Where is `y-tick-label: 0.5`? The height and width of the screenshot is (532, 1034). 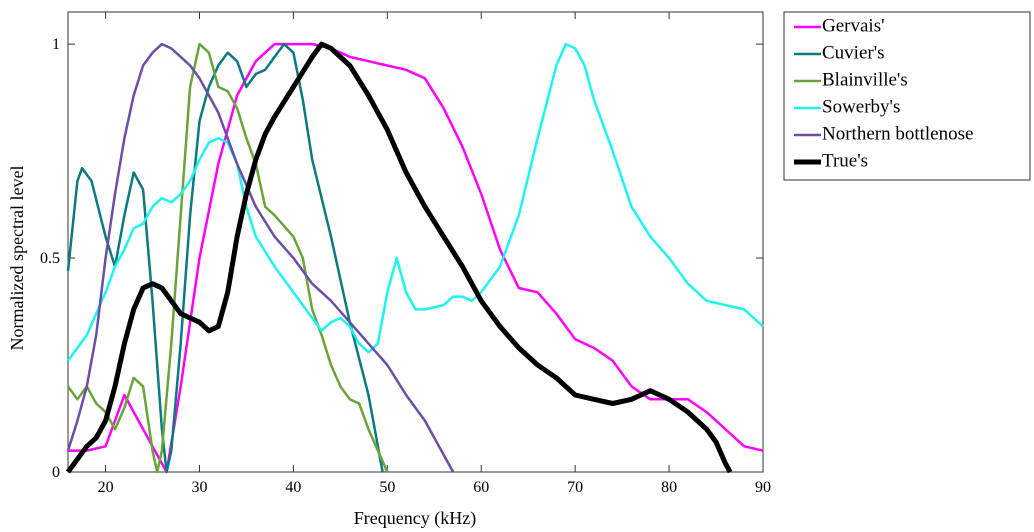
y-tick-label: 0.5 is located at coordinates (50, 258).